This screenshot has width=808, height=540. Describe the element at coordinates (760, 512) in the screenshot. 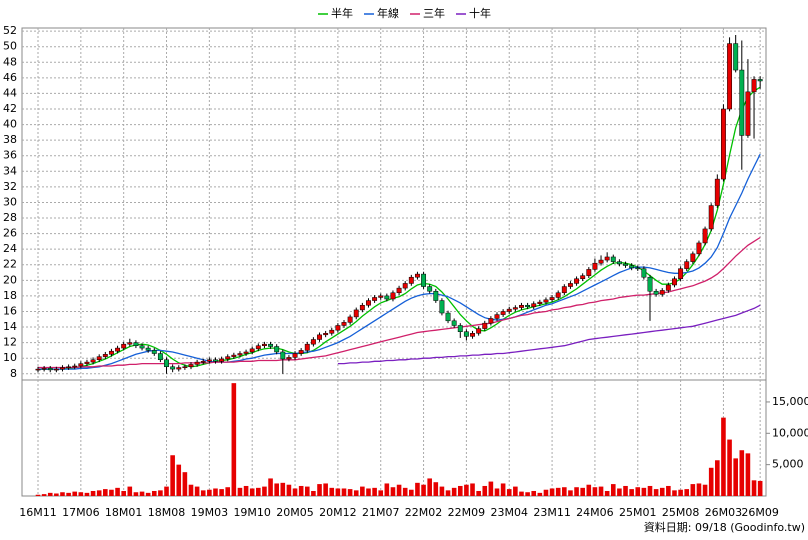

I see `x-tick-label: 26M09` at that location.